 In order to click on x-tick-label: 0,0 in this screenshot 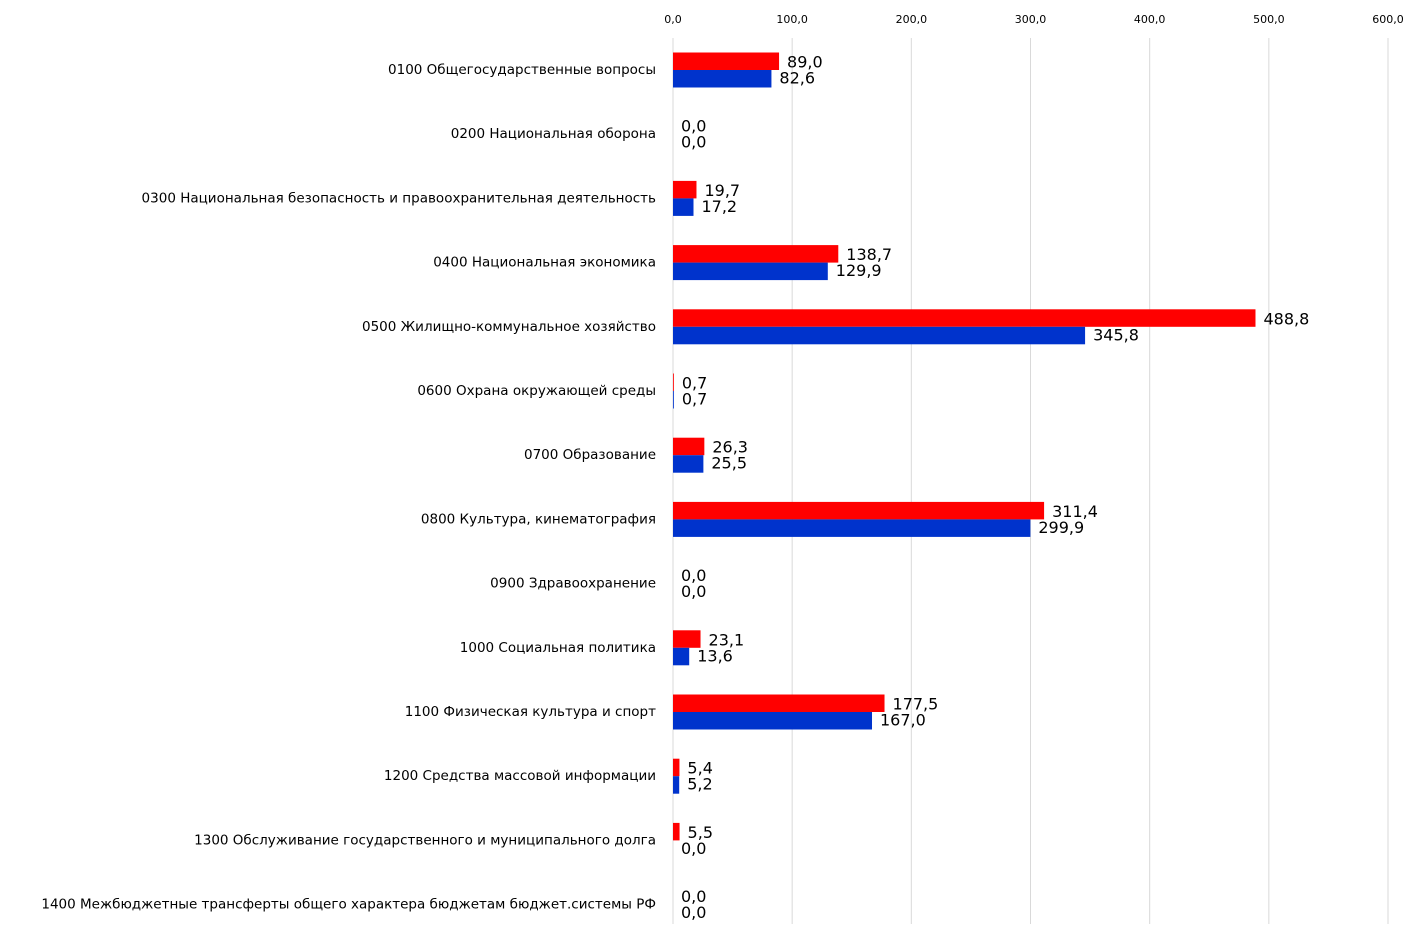, I will do `click(673, 19)`.